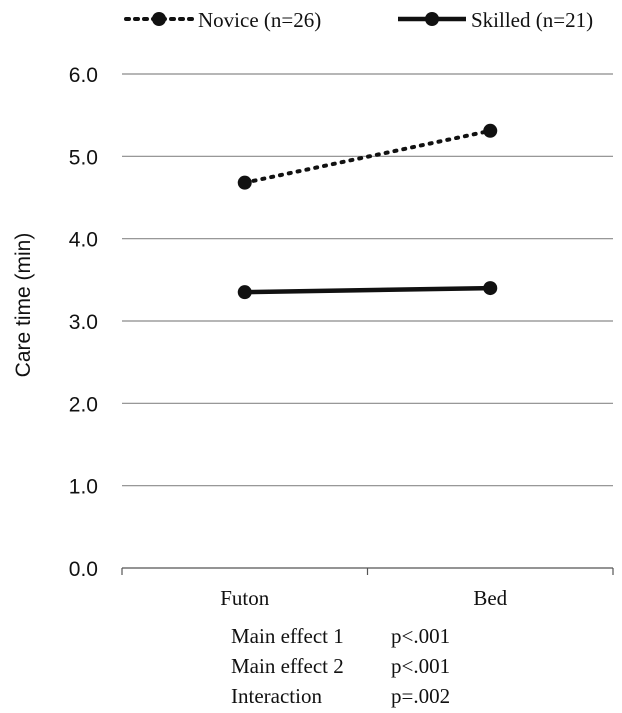 The width and height of the screenshot is (622, 713). What do you see at coordinates (287, 666) in the screenshot?
I see `stat-label-2: Main effect 2` at bounding box center [287, 666].